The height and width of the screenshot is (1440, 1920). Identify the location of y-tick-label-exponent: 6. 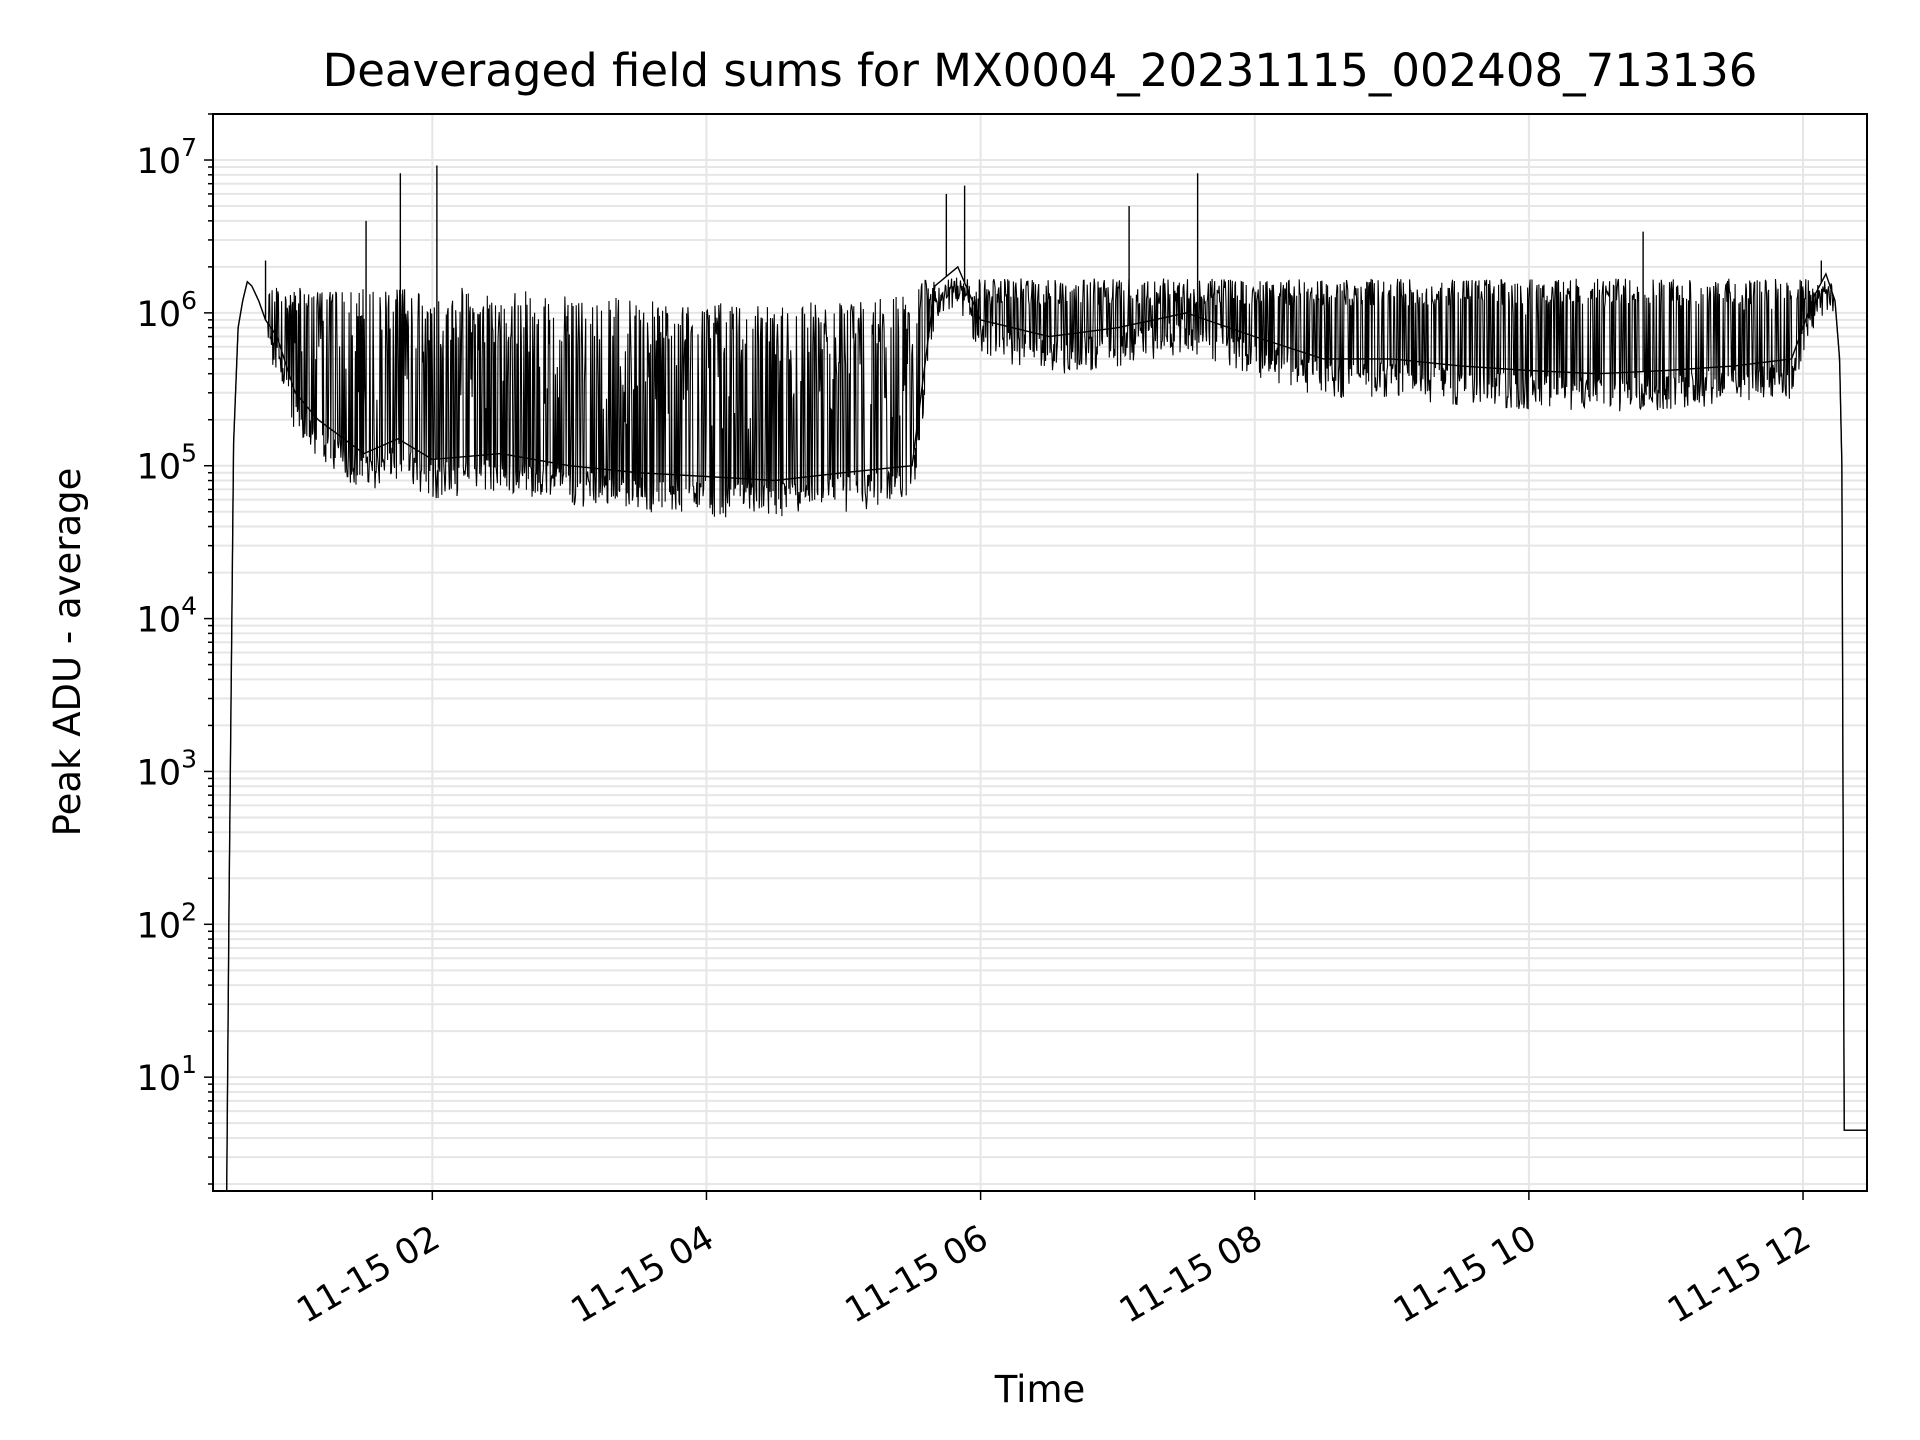
(189, 300).